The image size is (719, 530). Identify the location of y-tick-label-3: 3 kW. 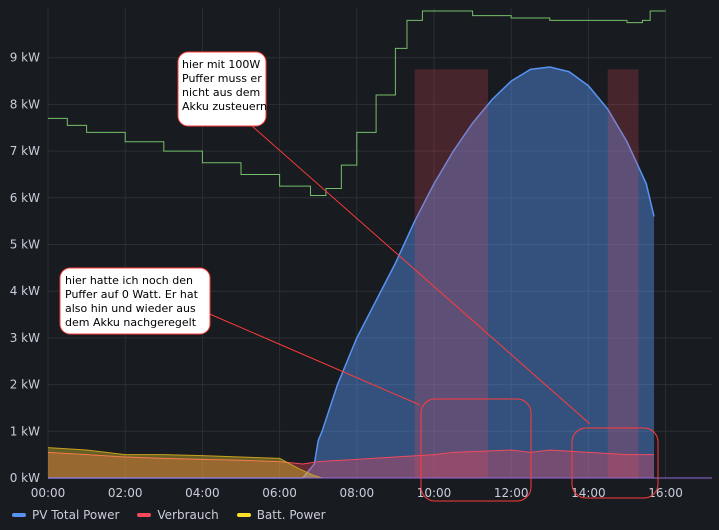
(25, 338).